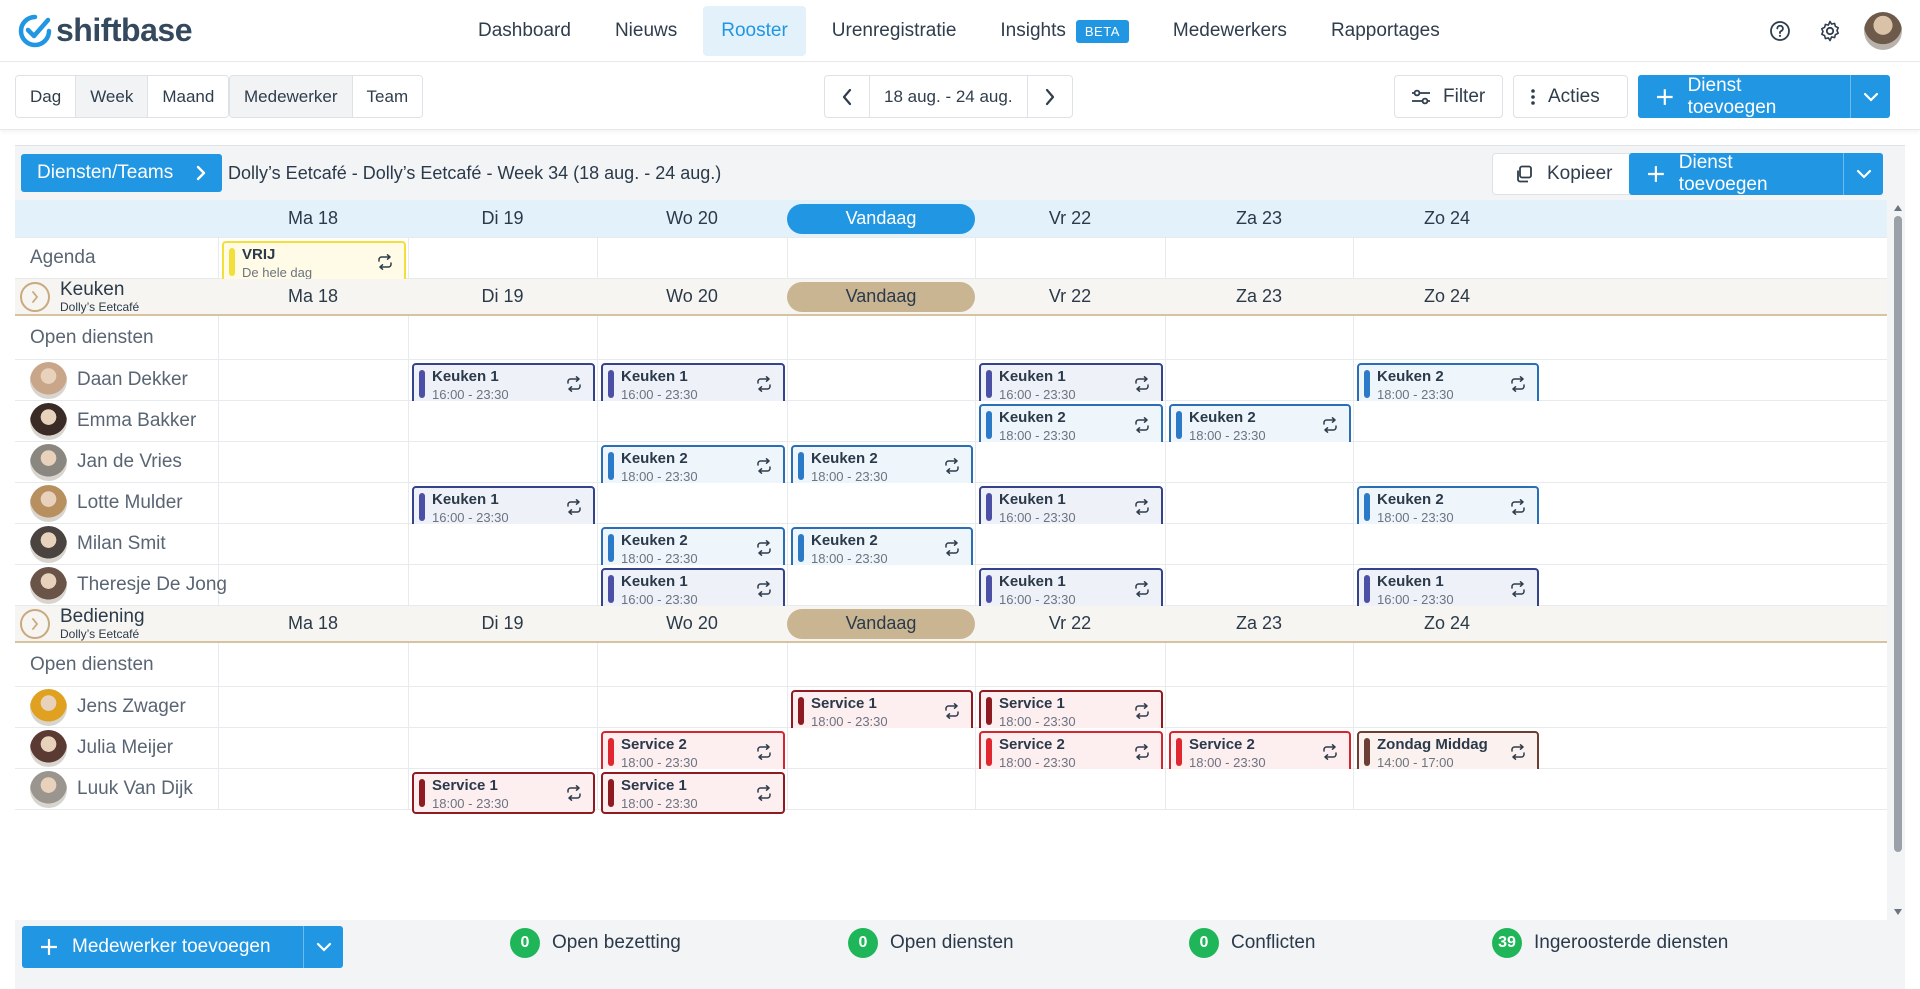  Describe the element at coordinates (109, 380) in the screenshot. I see `employee-label: Daan Dekker` at that location.